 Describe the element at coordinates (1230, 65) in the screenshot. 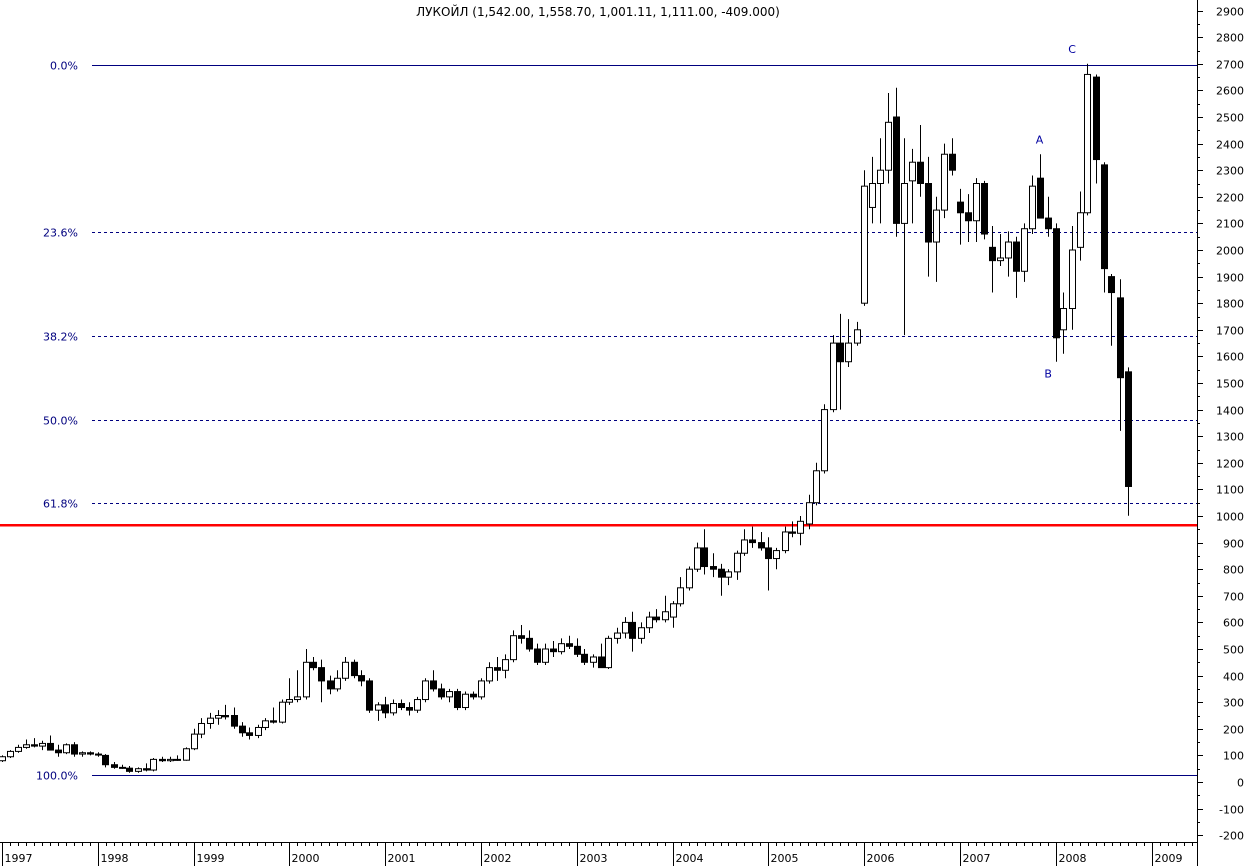

I see `price-tick-label: 2700` at that location.